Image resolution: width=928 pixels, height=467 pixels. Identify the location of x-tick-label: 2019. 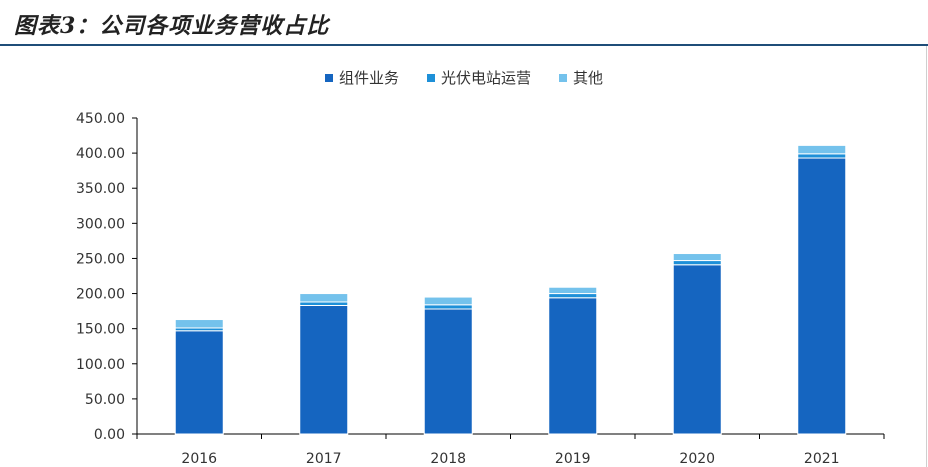
(573, 459).